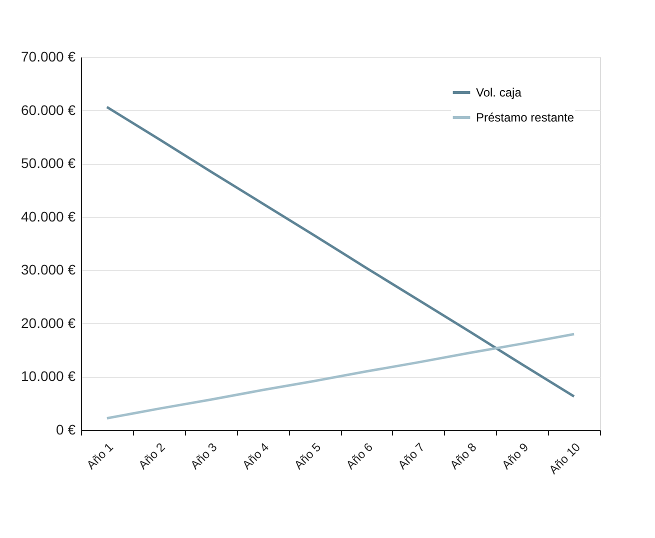 The image size is (655, 538). What do you see at coordinates (48, 163) in the screenshot?
I see `y-tick-label: 50.000 €` at bounding box center [48, 163].